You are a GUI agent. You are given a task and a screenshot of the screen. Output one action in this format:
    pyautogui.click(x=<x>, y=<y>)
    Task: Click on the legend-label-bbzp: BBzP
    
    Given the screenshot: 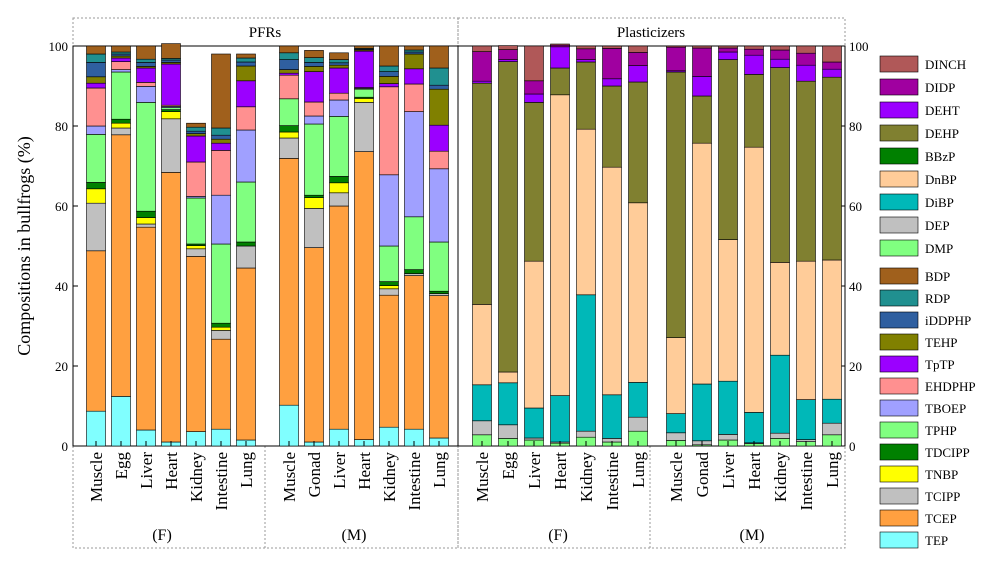 What is the action you would take?
    pyautogui.click(x=940, y=156)
    